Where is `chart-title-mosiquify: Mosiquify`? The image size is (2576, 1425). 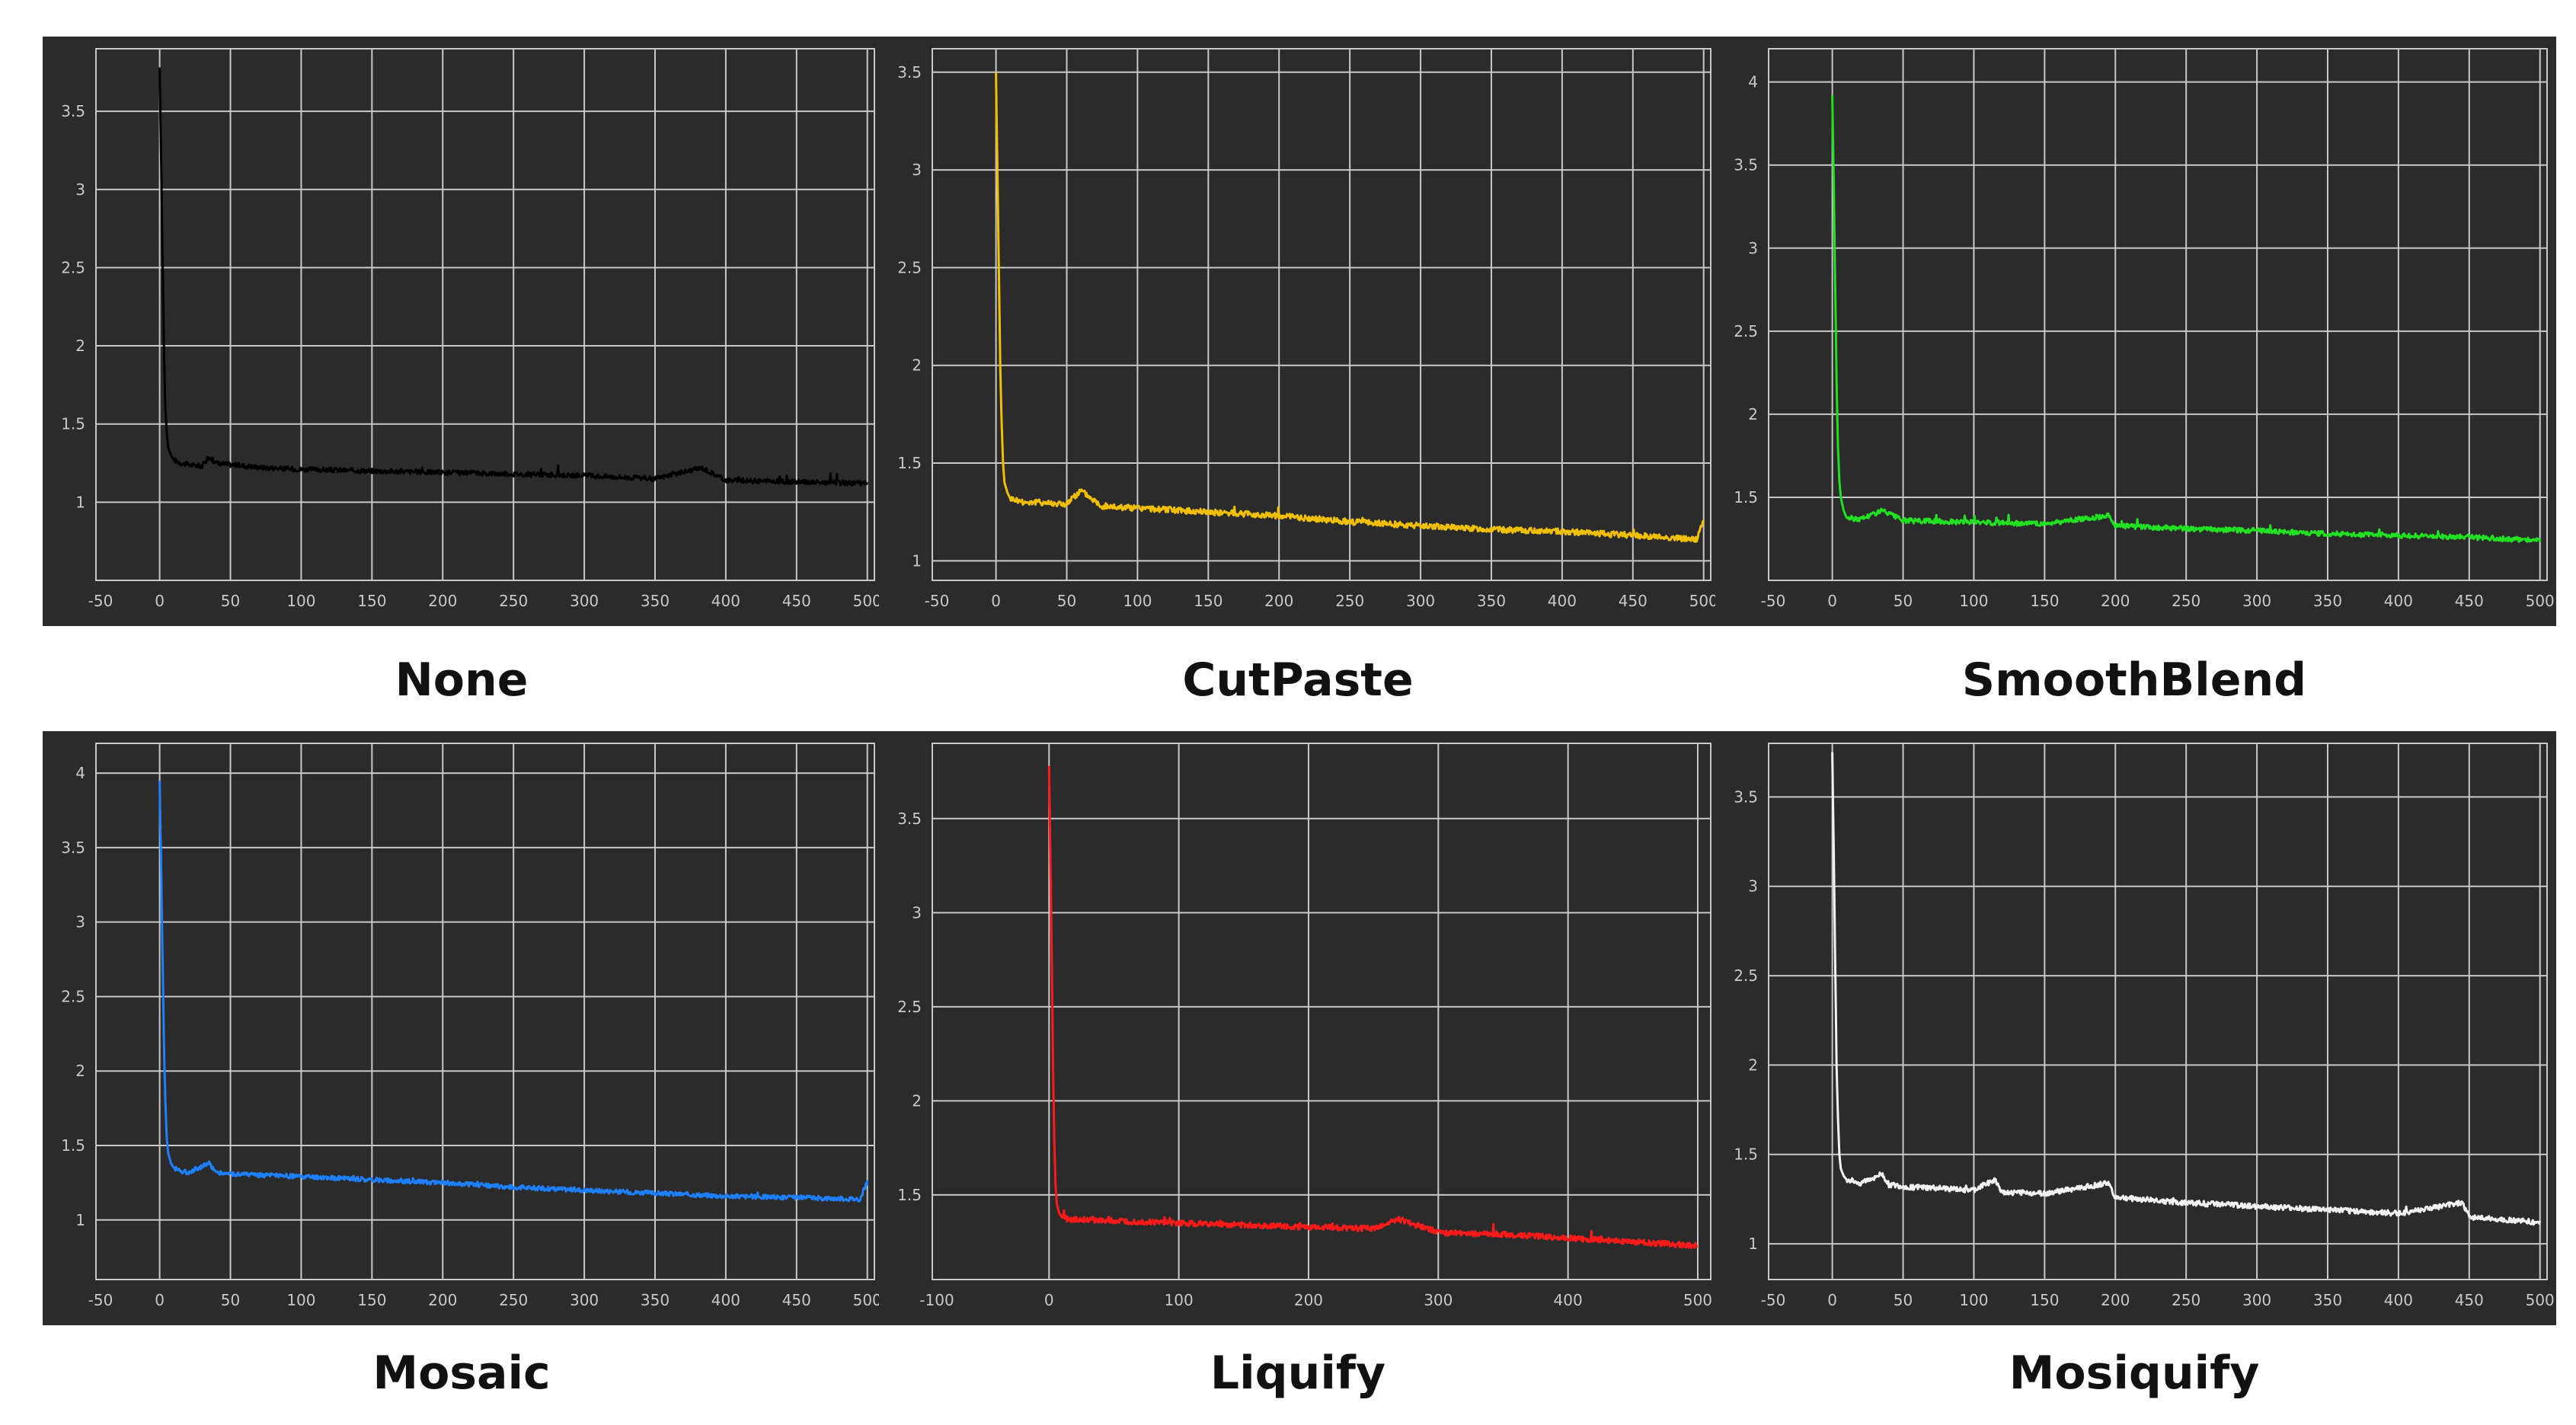 chart-title-mosiquify: Mosiquify is located at coordinates (2135, 1373).